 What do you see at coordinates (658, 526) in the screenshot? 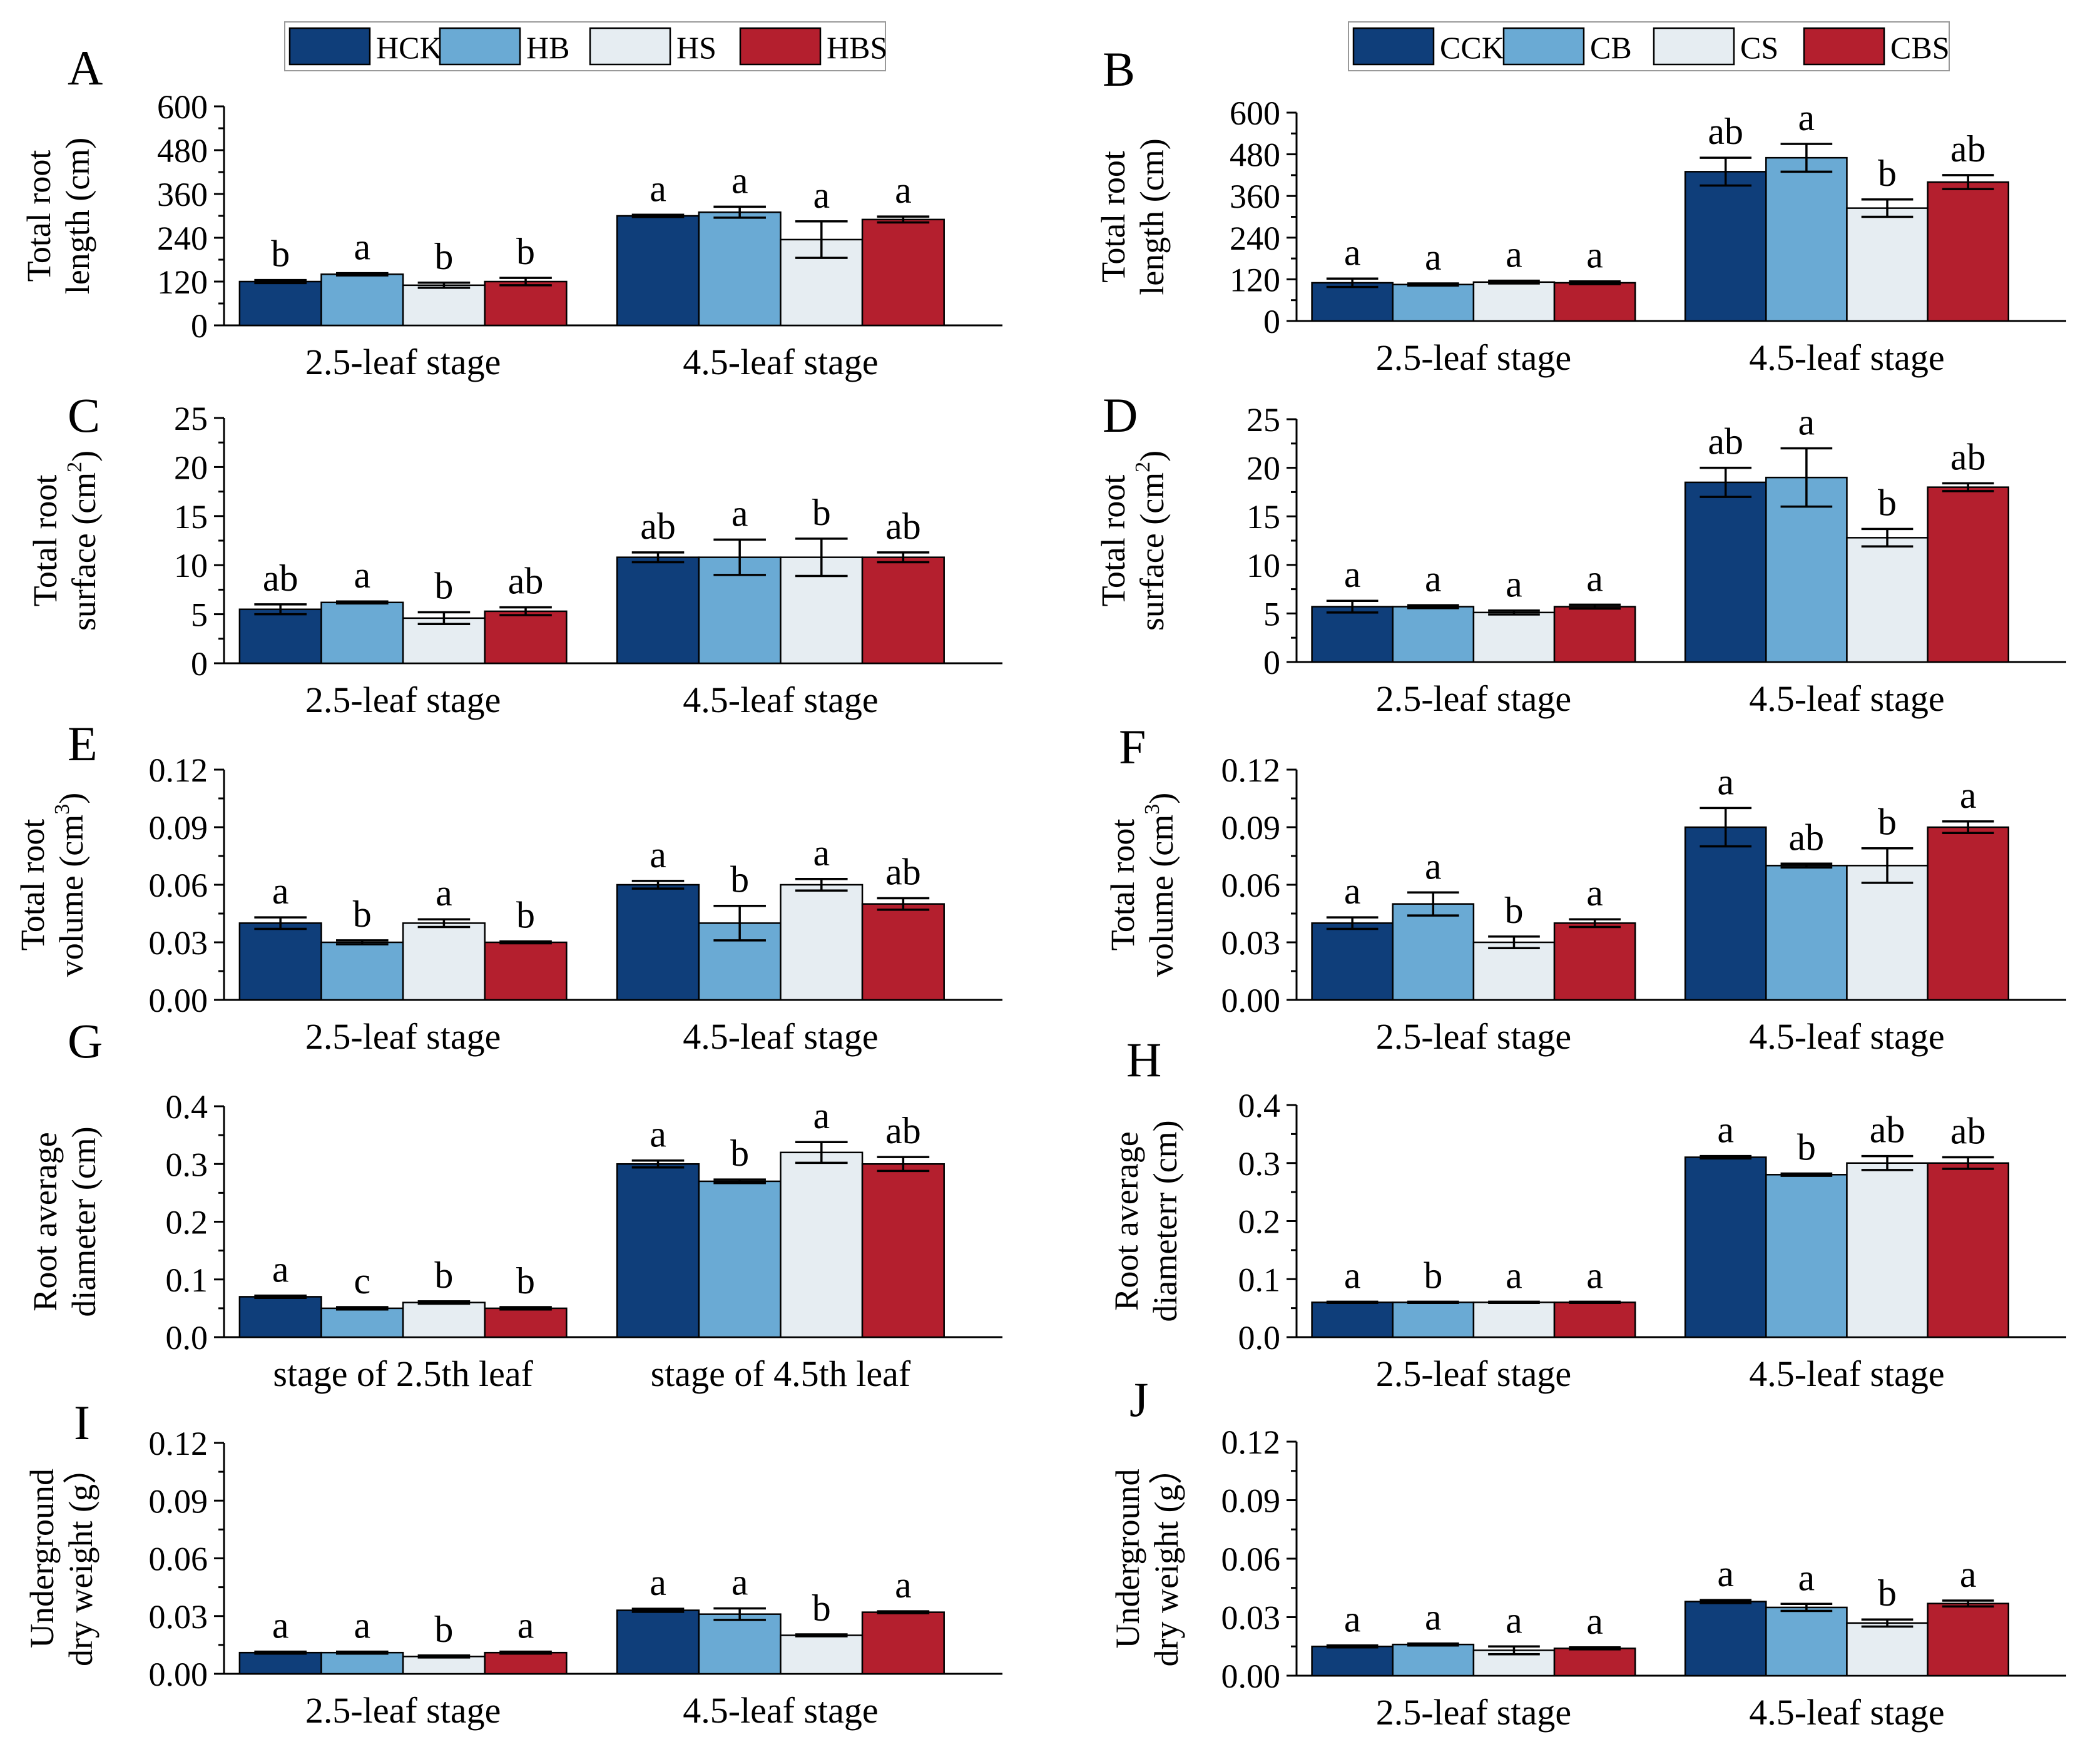
I see `significance-letter-hck-2: ab` at bounding box center [658, 526].